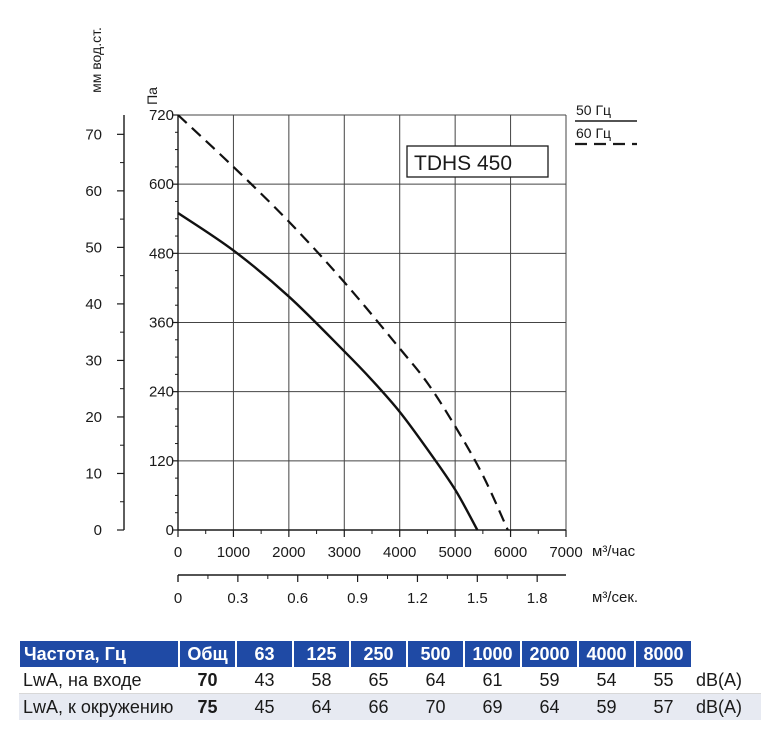  I want to click on table-cell: 45, so click(264, 706).